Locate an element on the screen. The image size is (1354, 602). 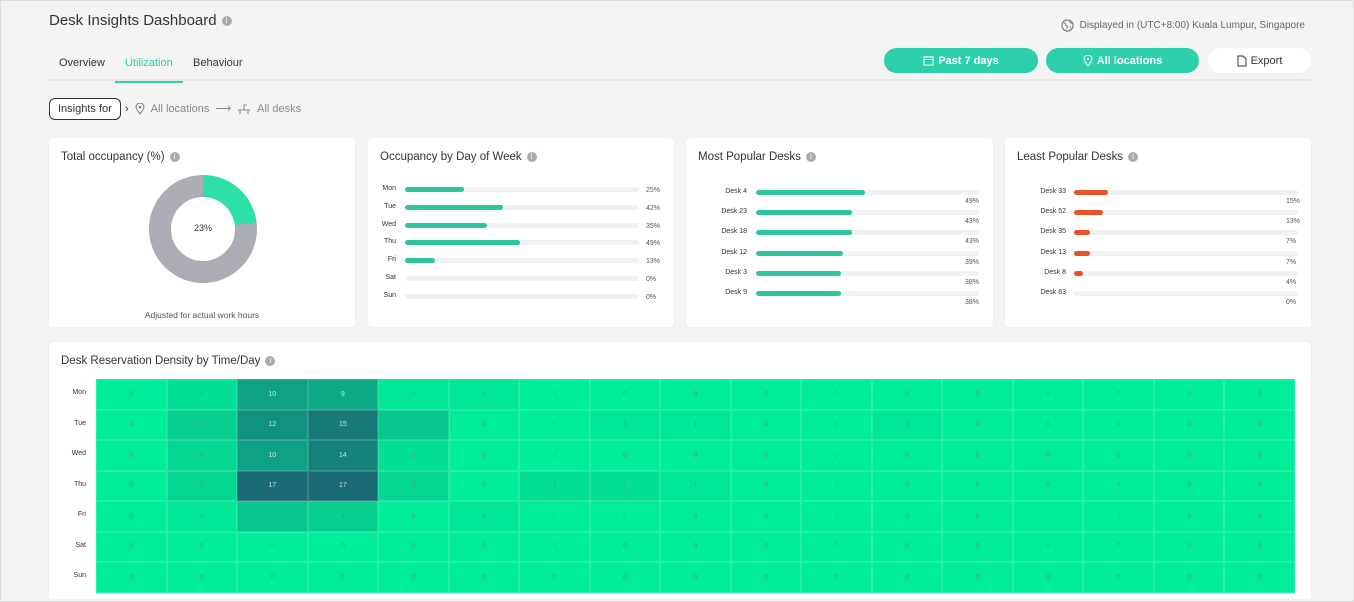
tab-behaviour: Behaviour is located at coordinates (218, 63).